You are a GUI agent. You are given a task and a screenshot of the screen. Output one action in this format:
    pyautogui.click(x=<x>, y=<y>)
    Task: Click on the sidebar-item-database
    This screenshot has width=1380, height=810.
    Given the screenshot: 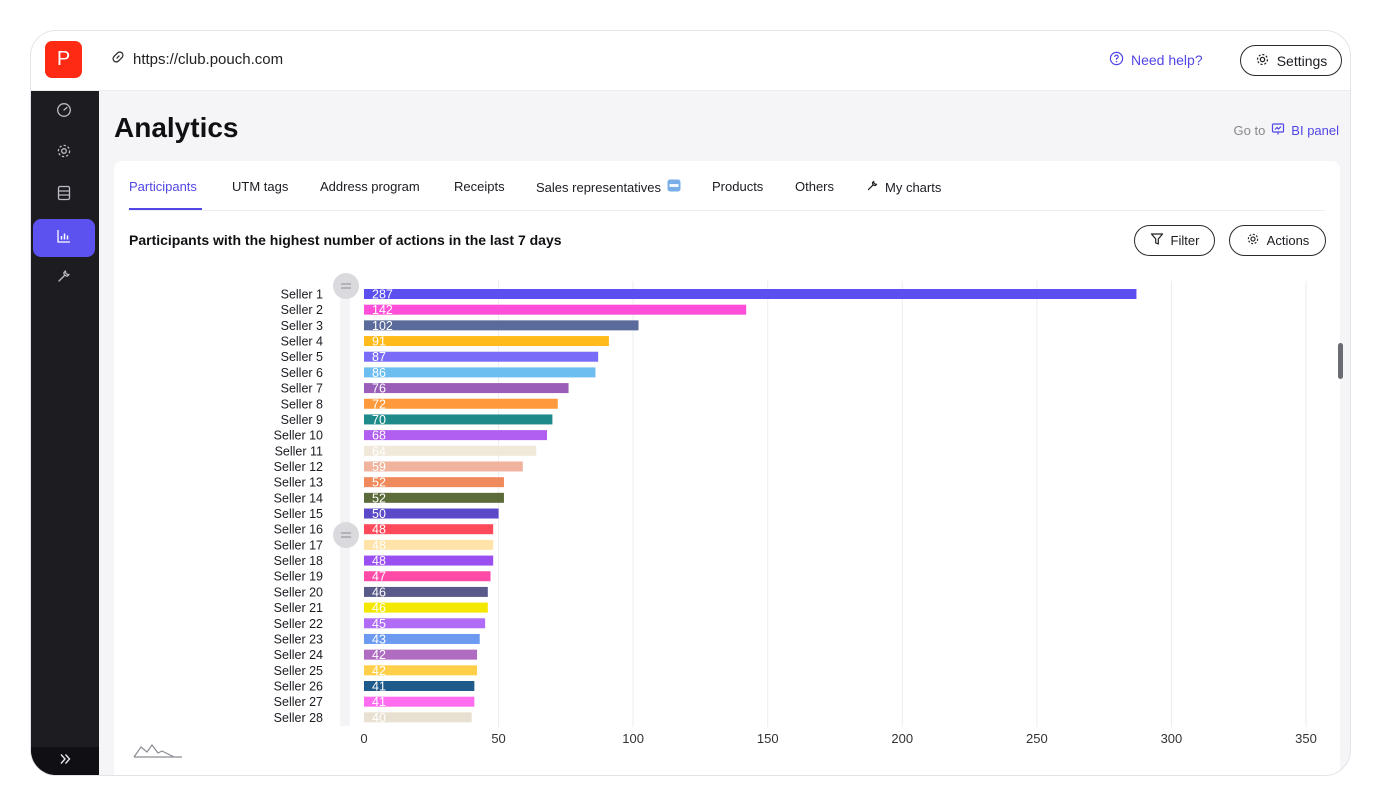 What is the action you would take?
    pyautogui.click(x=64, y=195)
    